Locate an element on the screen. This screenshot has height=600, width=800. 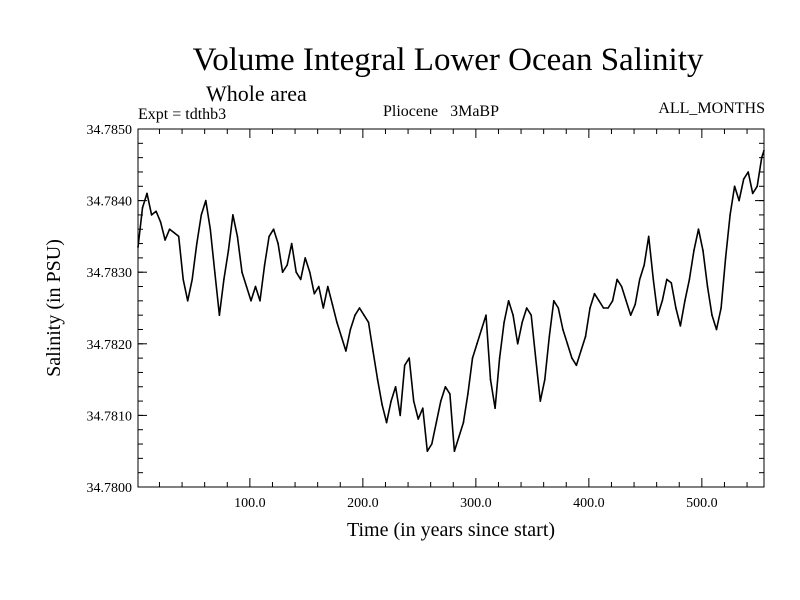
x-tick-label: 300.0 is located at coordinates (476, 503).